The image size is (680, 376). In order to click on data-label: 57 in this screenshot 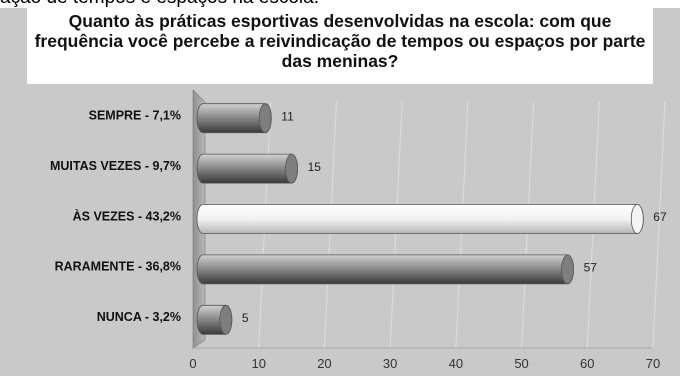, I will do `click(591, 268)`.